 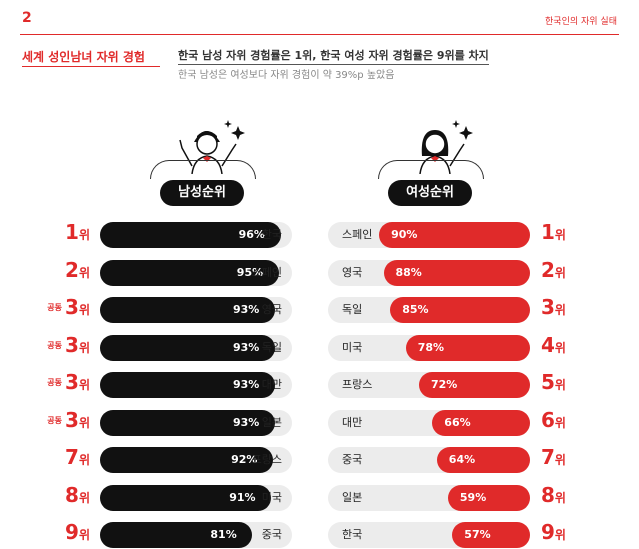 I want to click on female-country-label: 한국, so click(x=352, y=534).